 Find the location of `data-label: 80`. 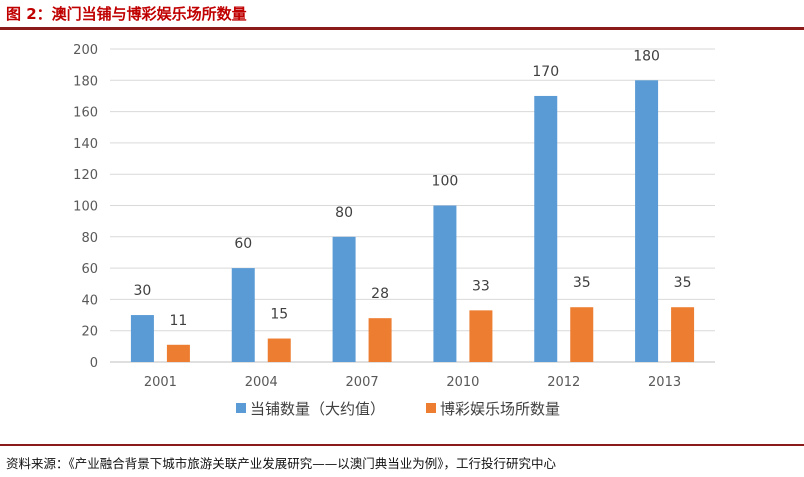

data-label: 80 is located at coordinates (344, 213).